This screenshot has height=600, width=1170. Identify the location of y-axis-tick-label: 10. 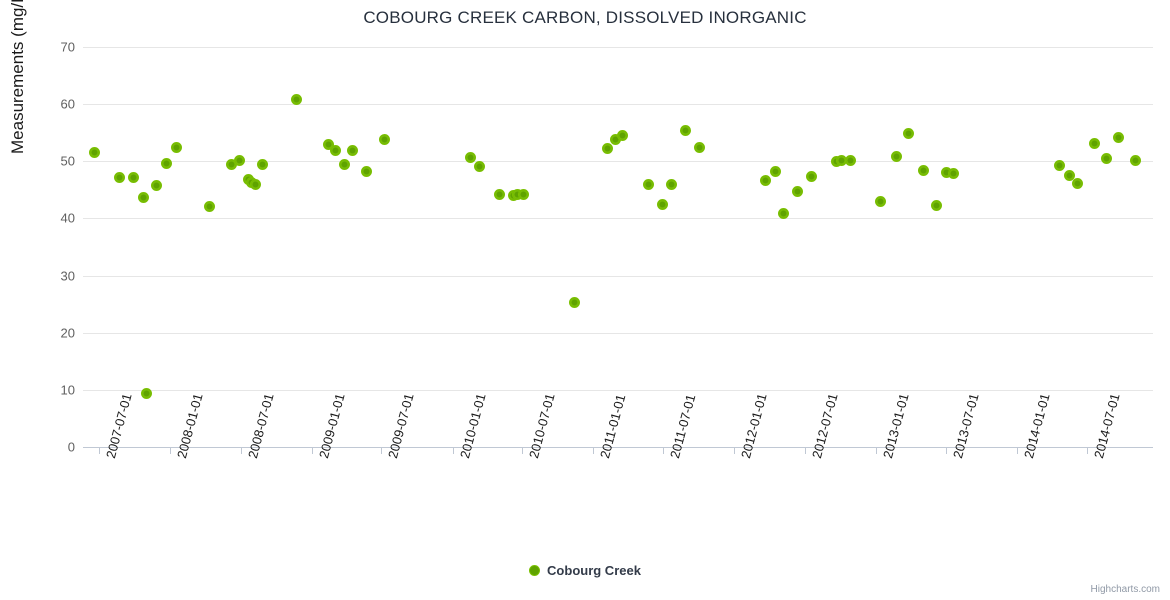
(67, 390).